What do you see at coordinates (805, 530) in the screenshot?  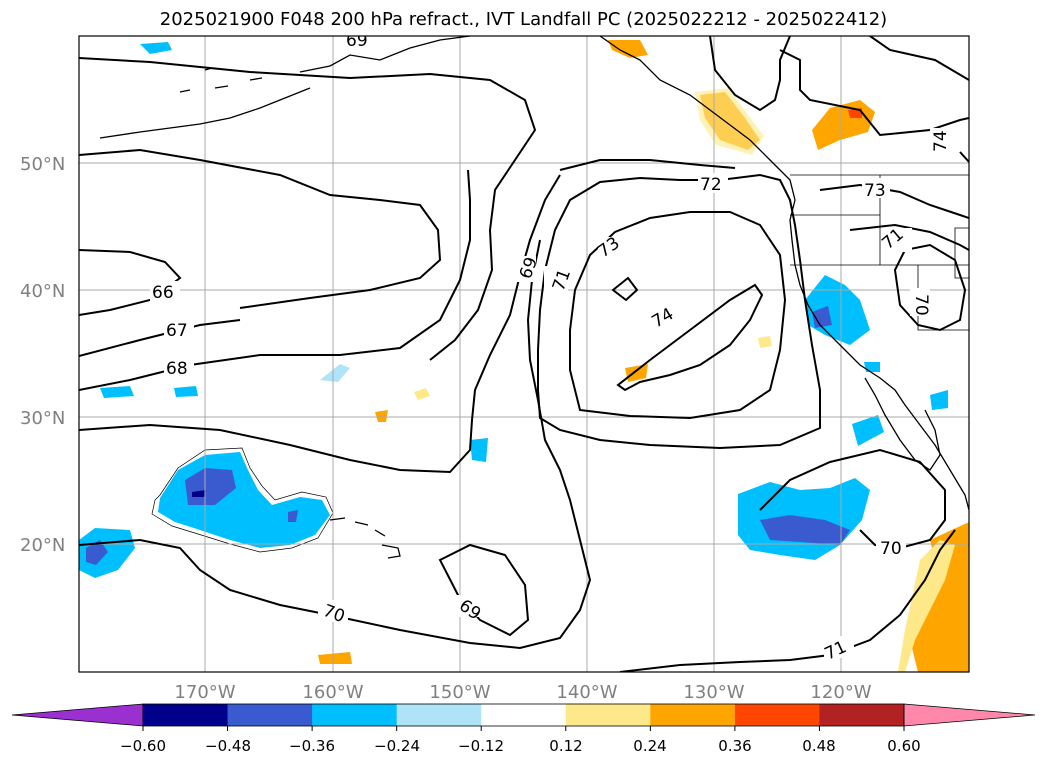 I see `shaded-region-darkblue-east` at bounding box center [805, 530].